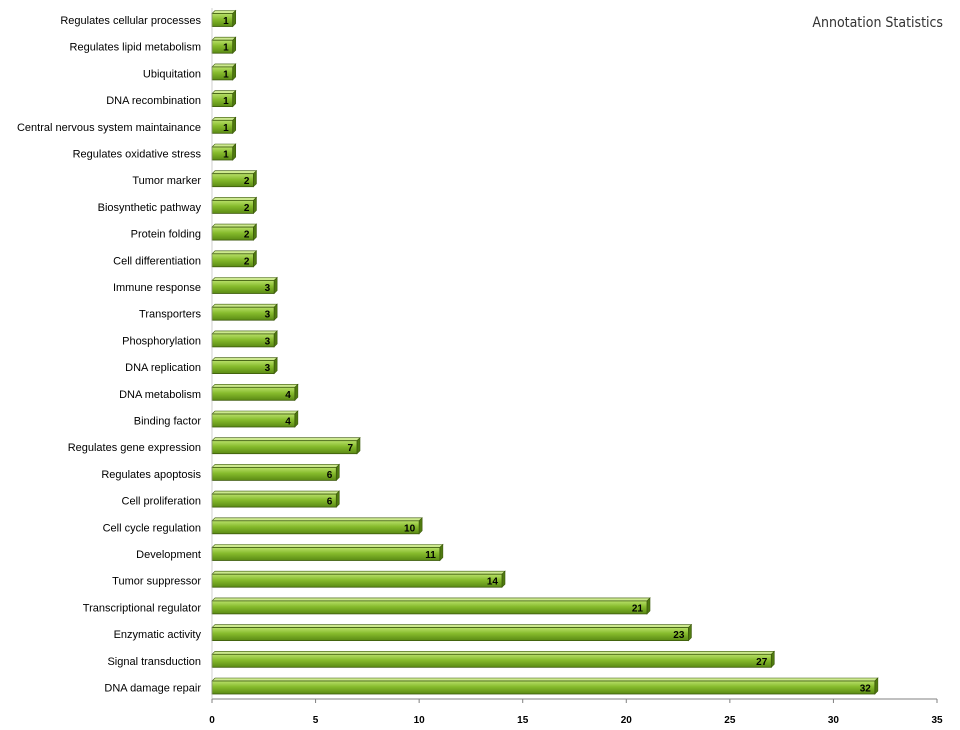 The width and height of the screenshot is (960, 730). Describe the element at coordinates (410, 528) in the screenshot. I see `data-label: 10` at that location.